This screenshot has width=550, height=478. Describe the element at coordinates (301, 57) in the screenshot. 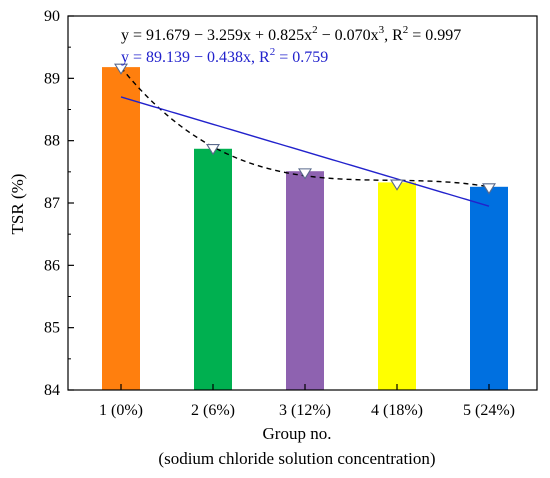

I see `linear-eq-tail: = 0.759` at that location.